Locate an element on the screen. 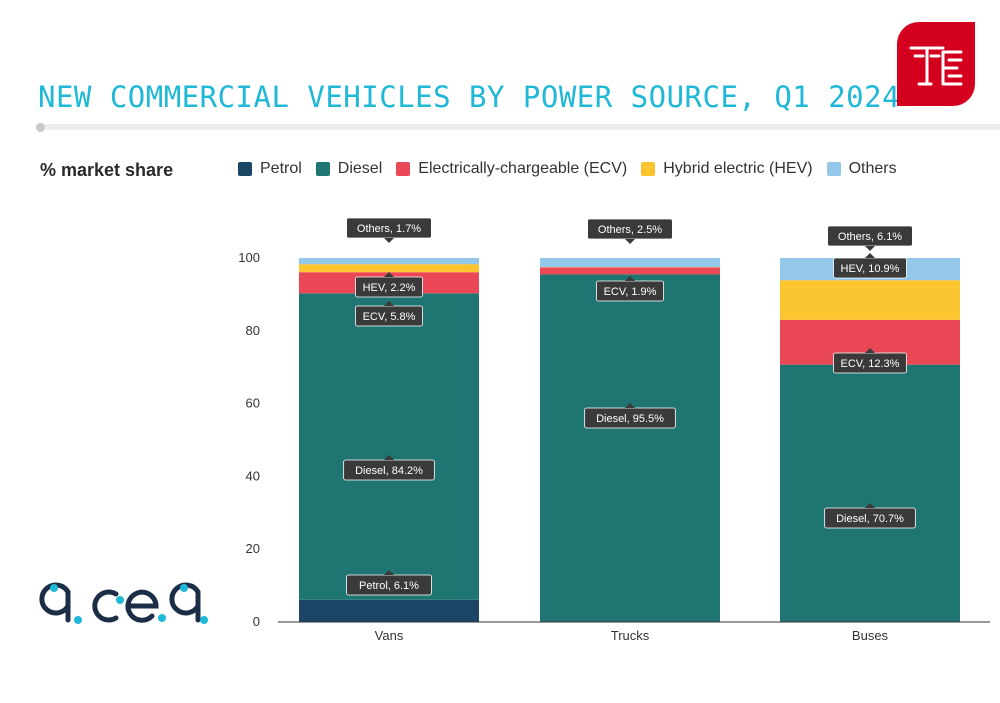  title-divider-dot is located at coordinates (40, 127).